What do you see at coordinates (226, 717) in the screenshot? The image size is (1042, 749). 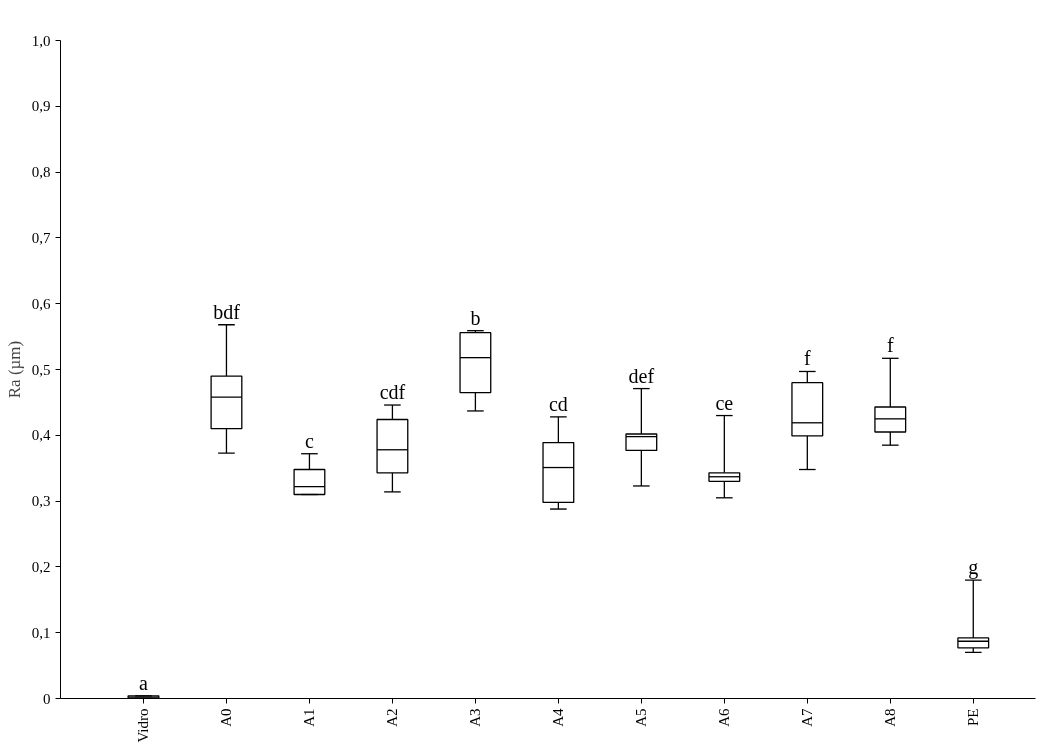 I see `x-tick-label: A0` at bounding box center [226, 717].